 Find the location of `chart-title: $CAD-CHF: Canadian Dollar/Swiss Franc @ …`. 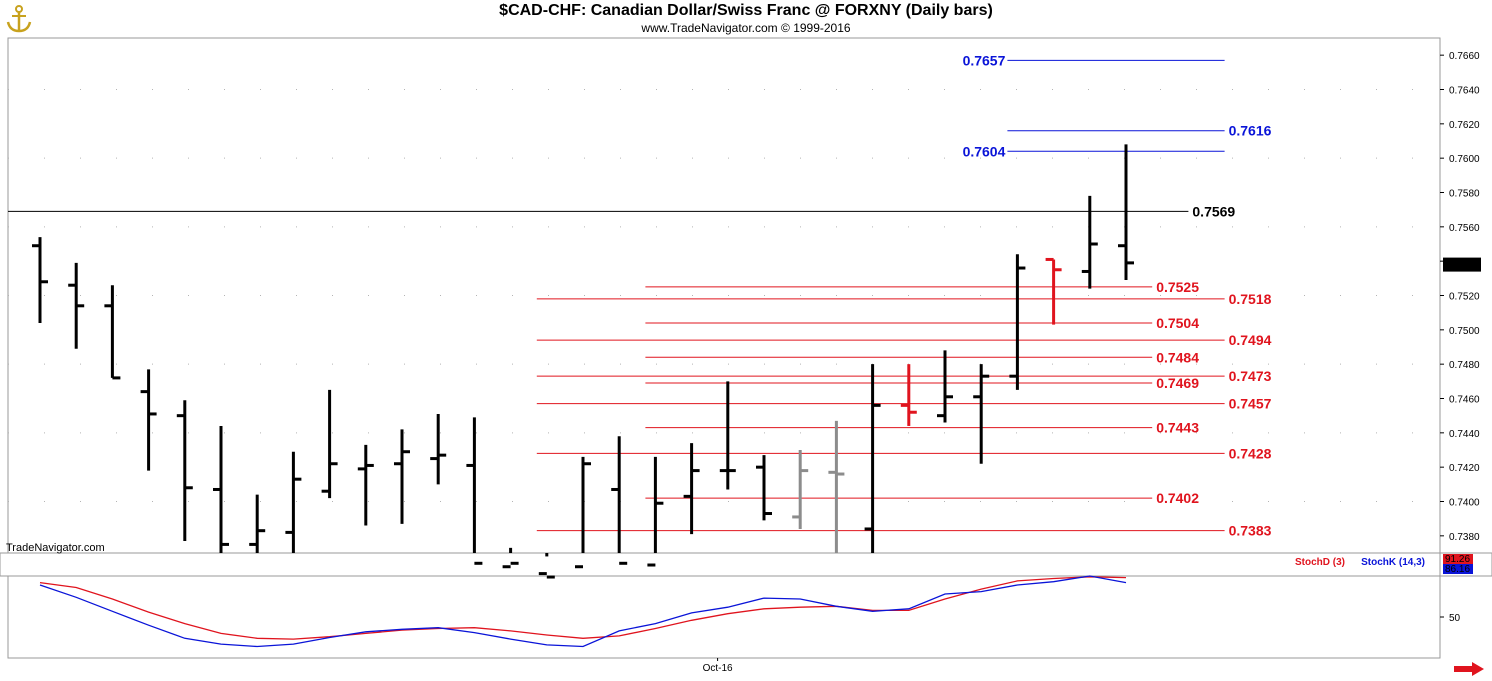

chart-title: $CAD-CHF: Canadian Dollar/Swiss Franc @ … is located at coordinates (746, 10).